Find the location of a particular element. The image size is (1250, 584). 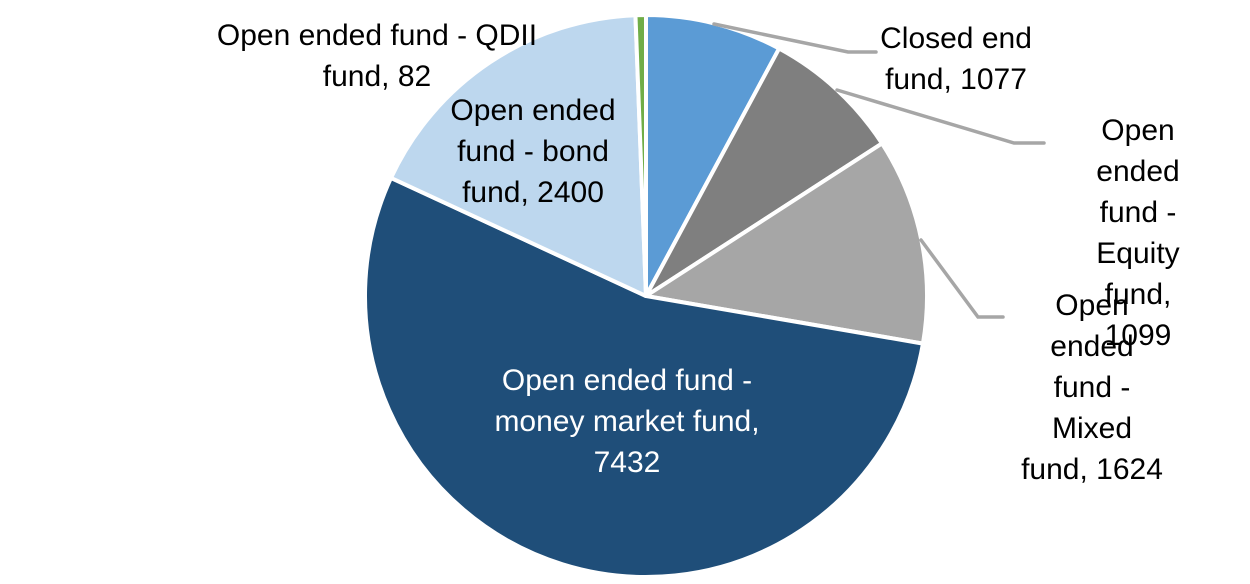

slice-label-equity-fund: Open ended fund - Equity fund, 1099 is located at coordinates (1138, 233).